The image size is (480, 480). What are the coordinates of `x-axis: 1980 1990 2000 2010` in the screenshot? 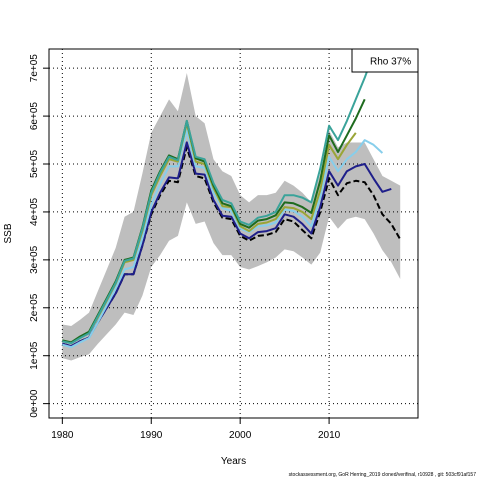 It's located at (196, 429).